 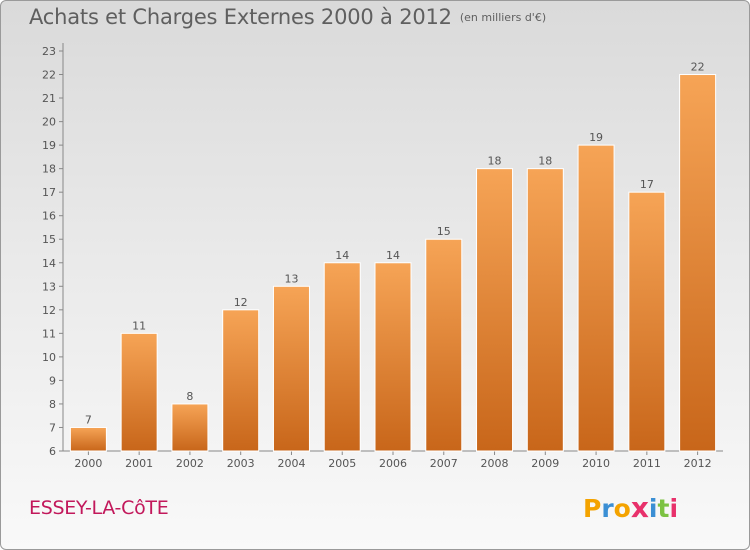 I want to click on data-label-2000: 7, so click(x=88, y=419).